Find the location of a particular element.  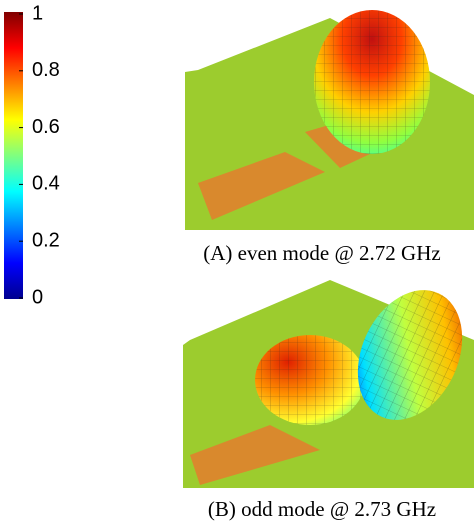

colorbar-gradient is located at coordinates (13, 155).